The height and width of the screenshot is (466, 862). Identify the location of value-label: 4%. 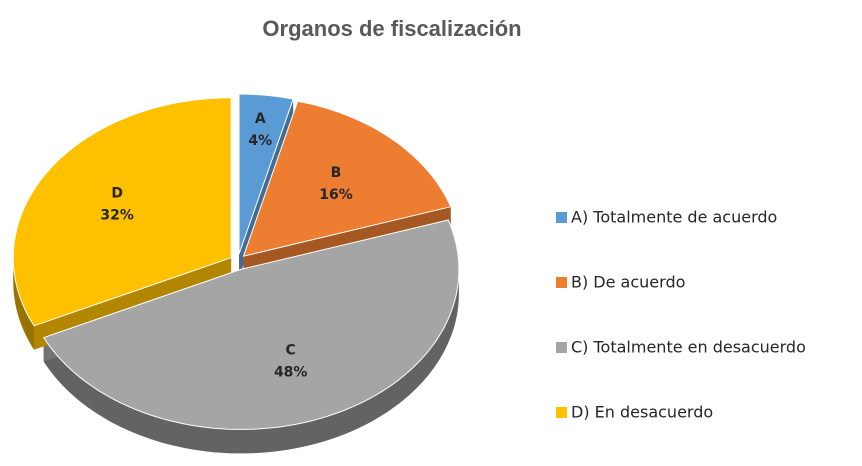
(260, 141).